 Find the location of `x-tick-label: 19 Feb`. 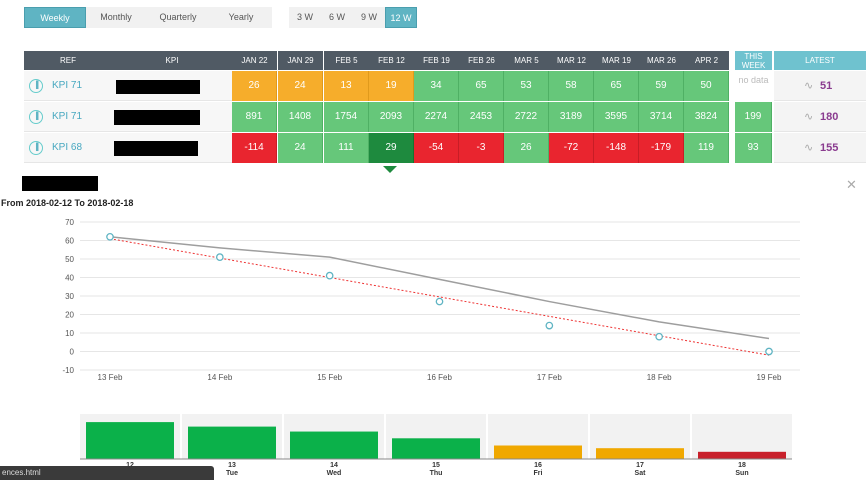

x-tick-label: 19 Feb is located at coordinates (769, 377).